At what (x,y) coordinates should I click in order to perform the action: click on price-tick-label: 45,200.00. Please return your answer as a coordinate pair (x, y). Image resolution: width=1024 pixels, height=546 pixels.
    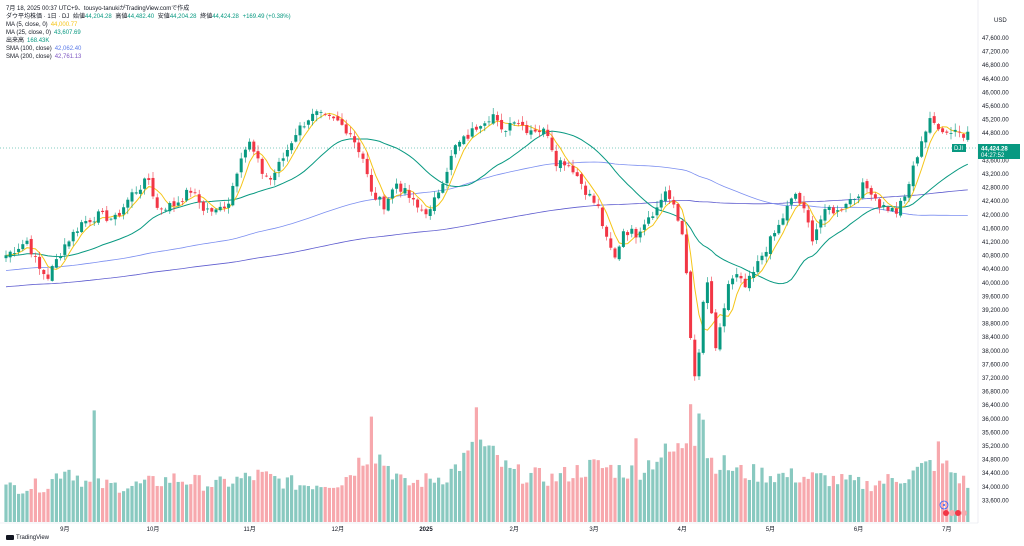
    Looking at the image, I should click on (995, 121).